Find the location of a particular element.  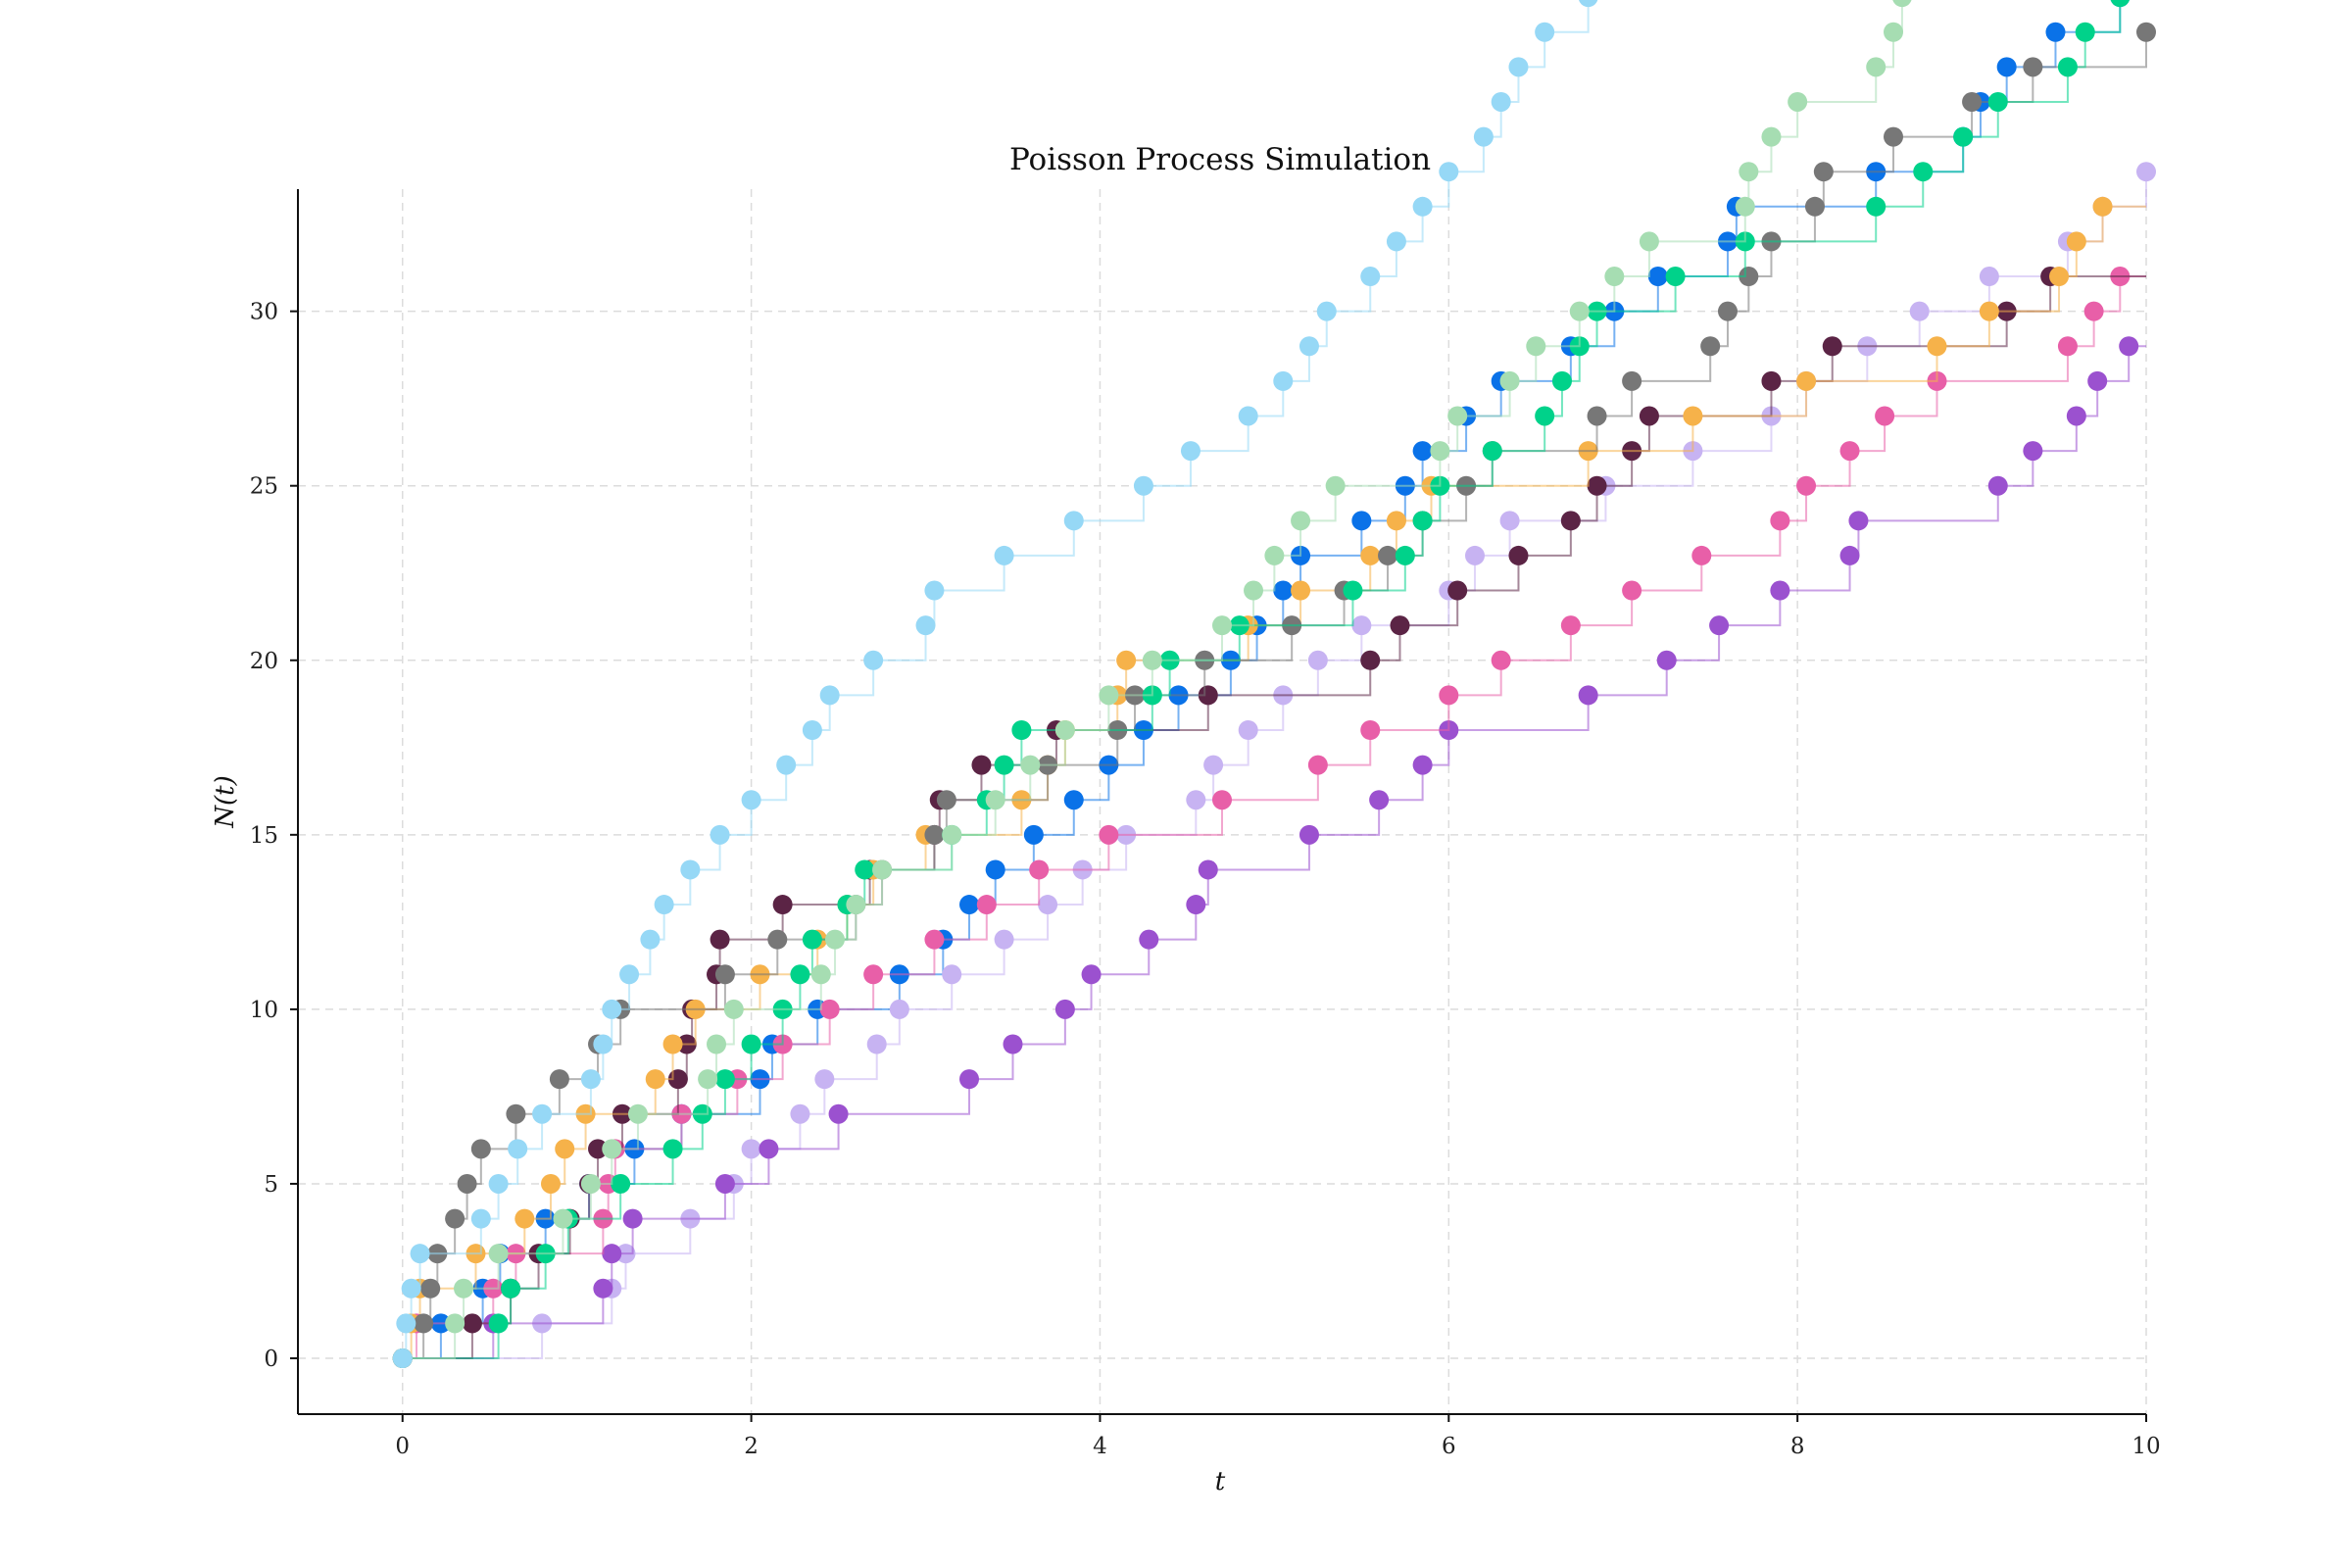

y-tick-label: 0 is located at coordinates (271, 1359).